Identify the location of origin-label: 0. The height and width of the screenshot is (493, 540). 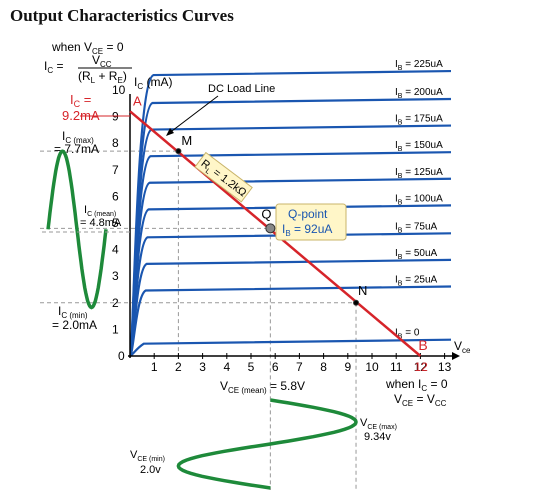
(121, 356).